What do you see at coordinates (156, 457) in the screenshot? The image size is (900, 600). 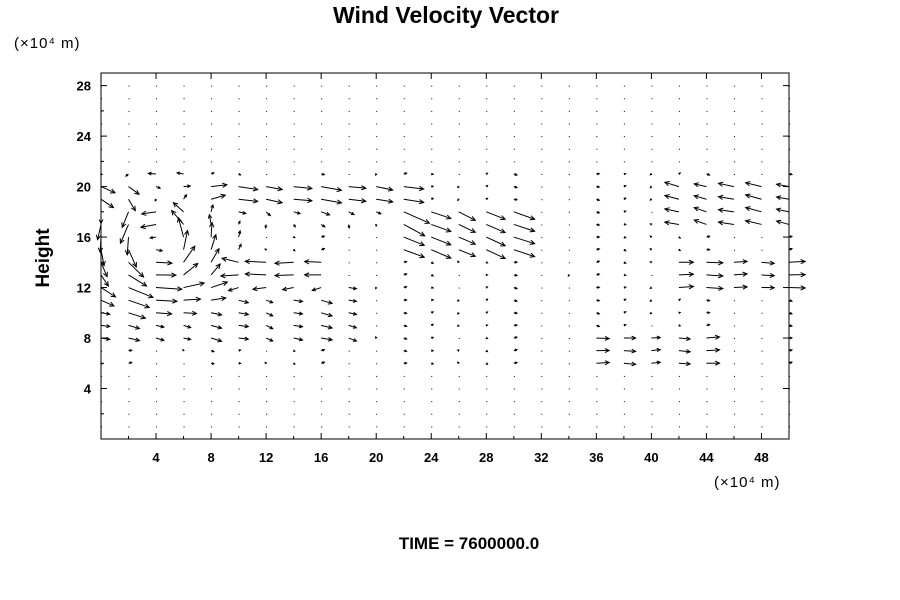 I see `x-tick-label: 4` at bounding box center [156, 457].